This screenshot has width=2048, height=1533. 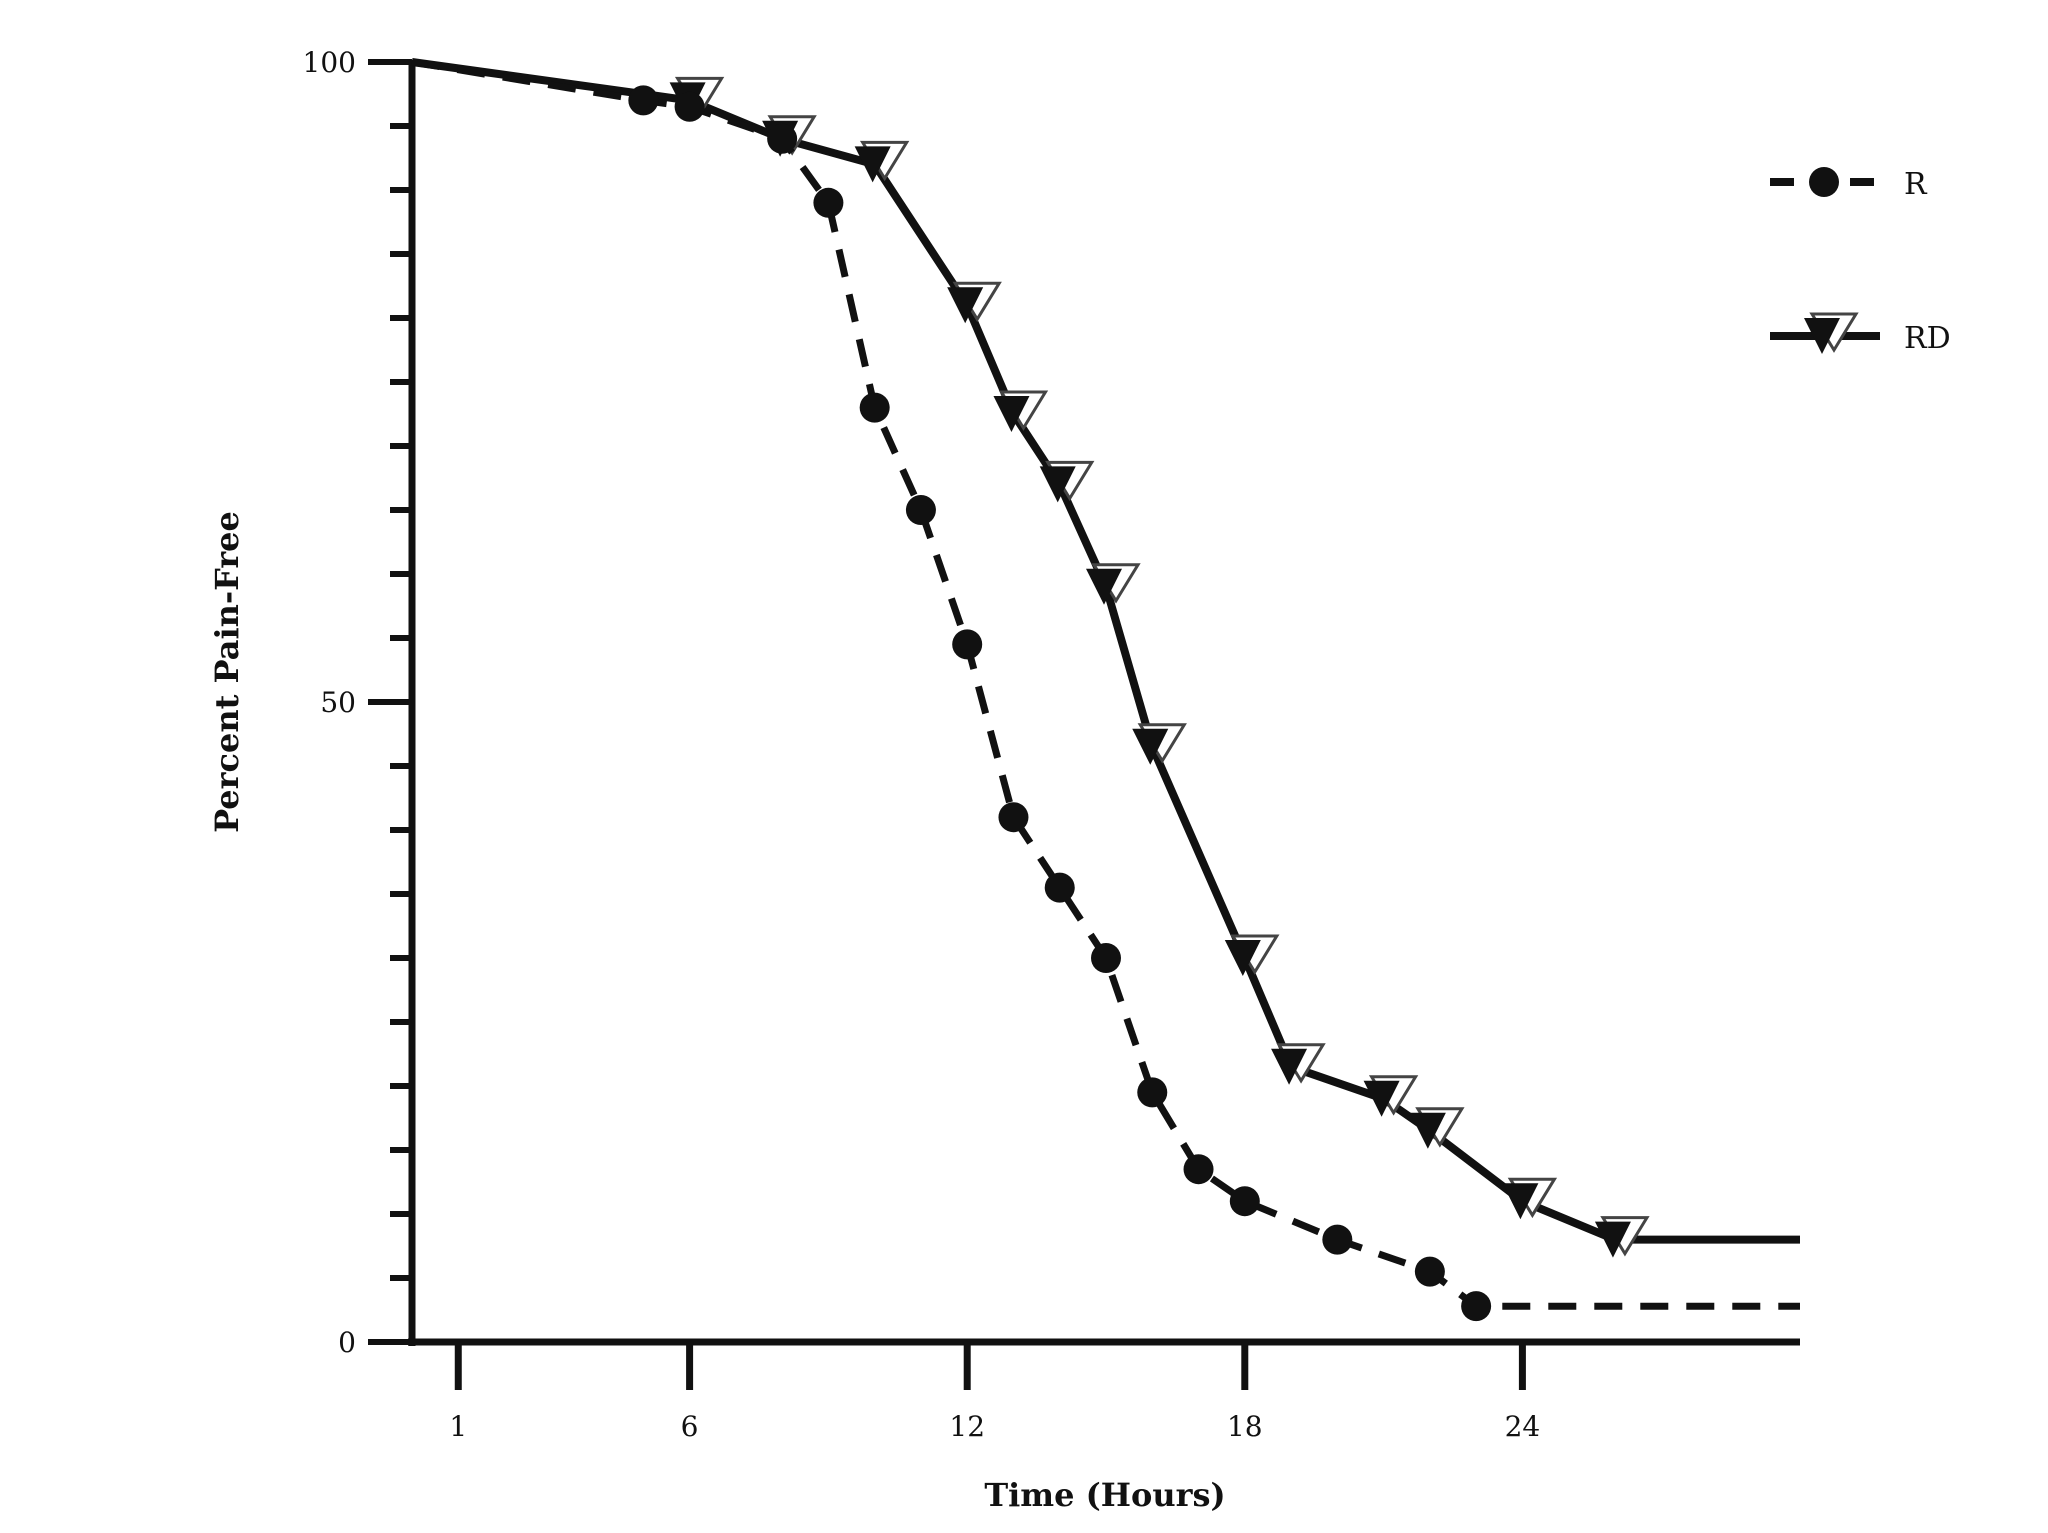 What do you see at coordinates (1523, 1426) in the screenshot?
I see `x-tick-label: 24` at bounding box center [1523, 1426].